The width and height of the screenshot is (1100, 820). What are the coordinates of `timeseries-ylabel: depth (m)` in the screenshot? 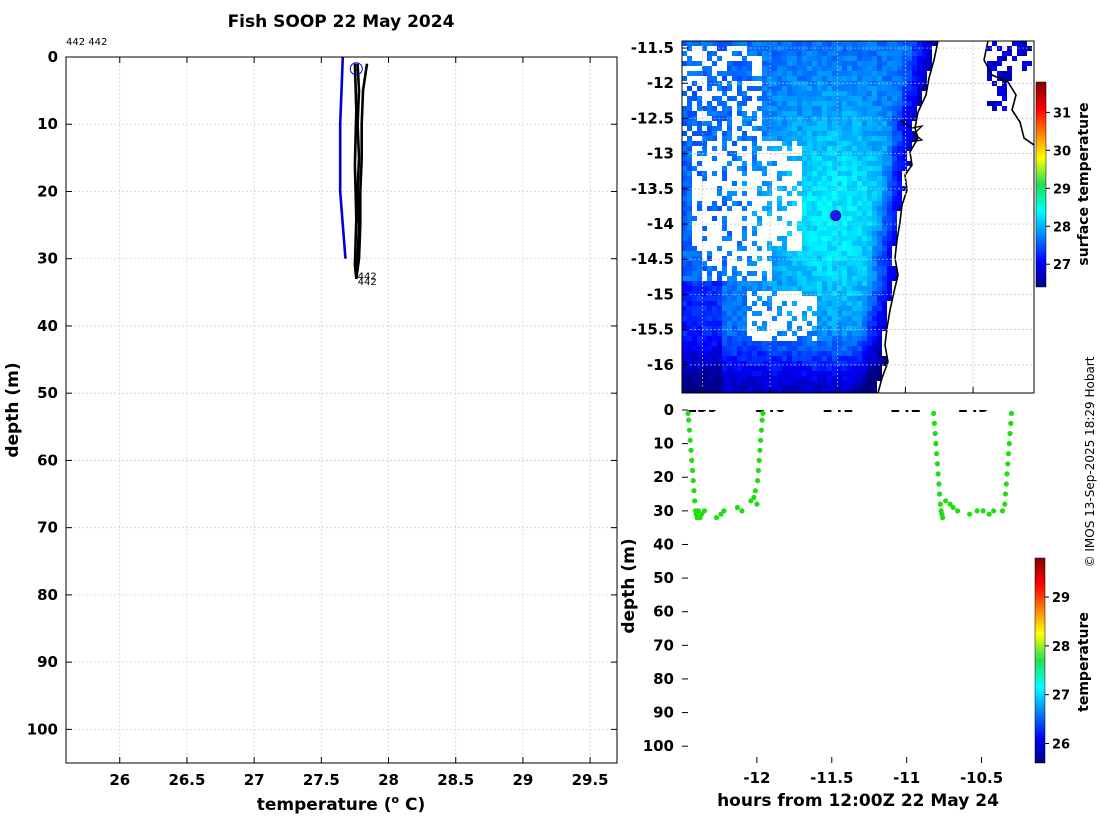 It's located at (629, 585).